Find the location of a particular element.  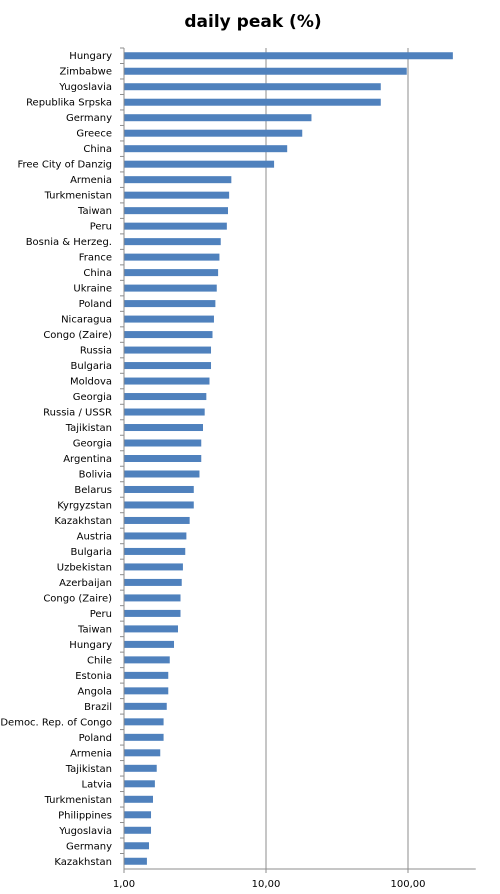

category-label: Ukraine is located at coordinates (92, 289).